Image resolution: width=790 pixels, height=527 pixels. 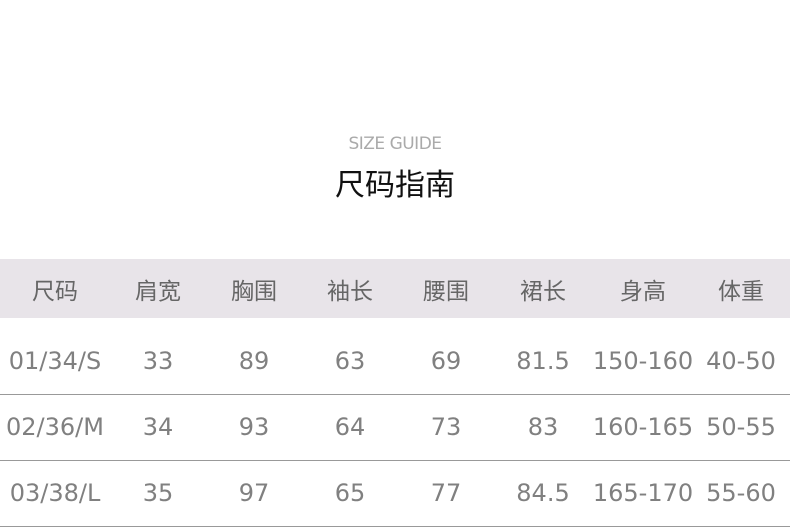 I want to click on table-row: 03/38/L 35 97 65 77 84.5 165-170 55-60, so click(x=395, y=493).